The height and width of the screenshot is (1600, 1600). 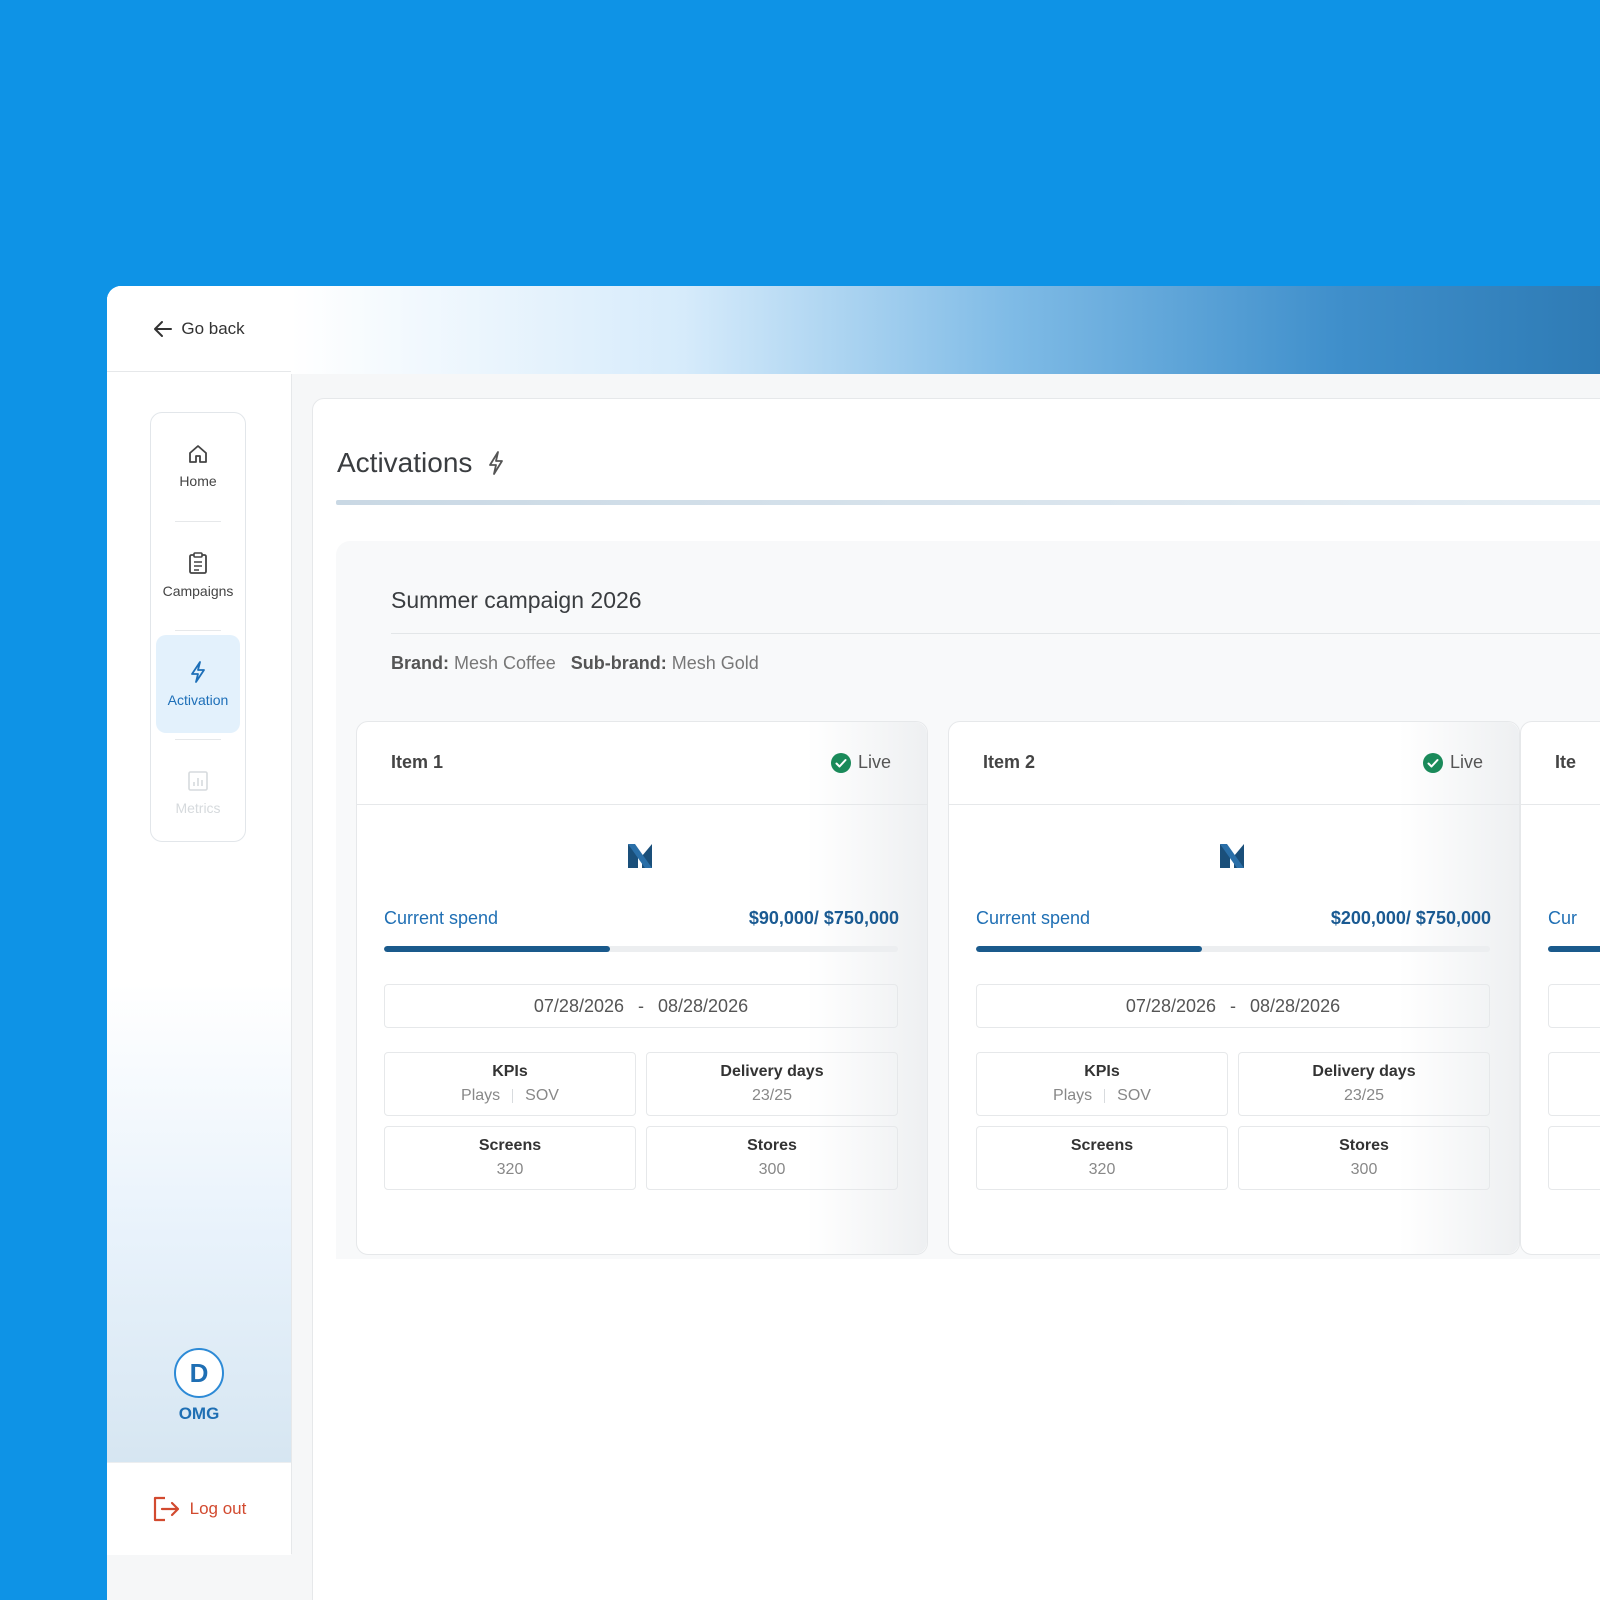 What do you see at coordinates (642, 763) in the screenshot?
I see `card-header: Item 1 Live` at bounding box center [642, 763].